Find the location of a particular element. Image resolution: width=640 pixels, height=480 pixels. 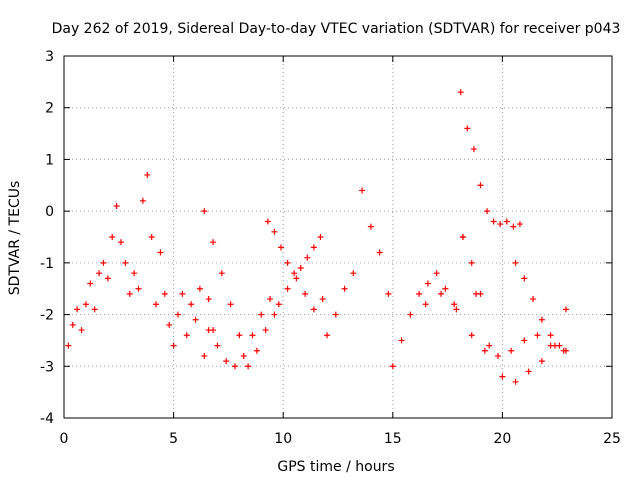

series-track-i is located at coordinates (490, 159).